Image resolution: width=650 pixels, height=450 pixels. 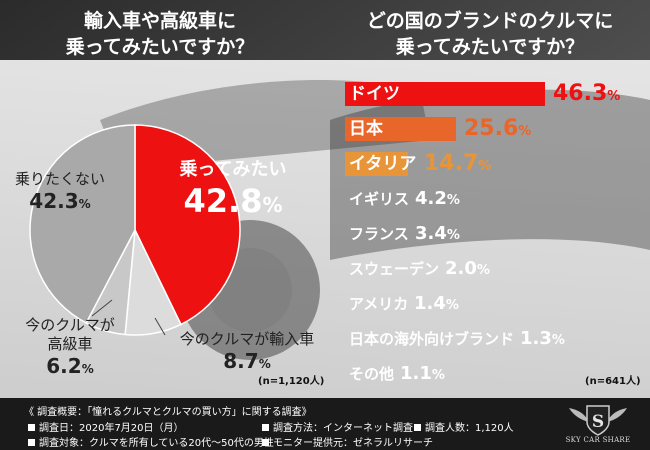 I want to click on bar-row: フランス 3.4%, so click(x=495, y=235).